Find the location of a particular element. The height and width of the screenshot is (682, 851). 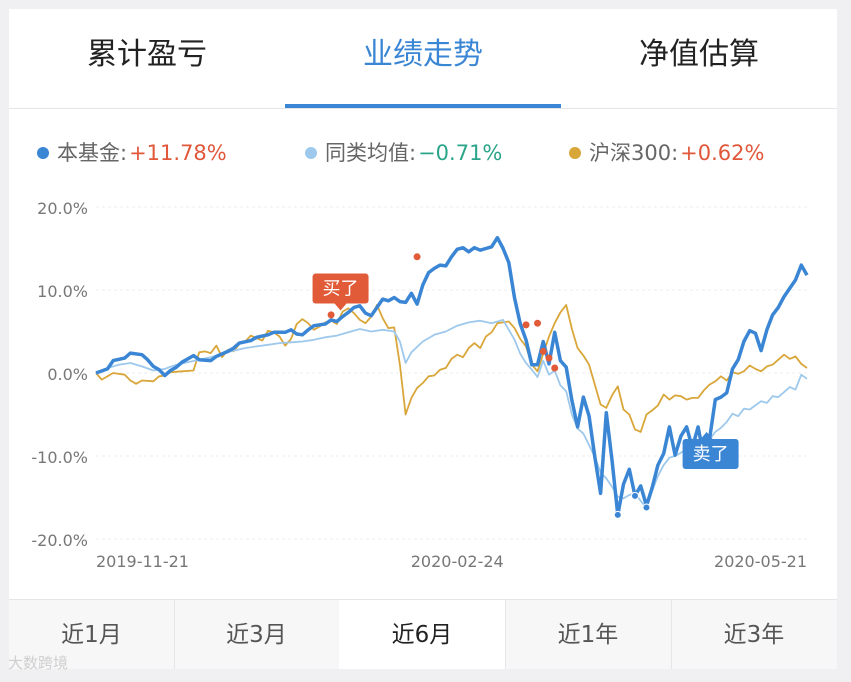

x-tick-label: 2019-11-21 is located at coordinates (142, 561).